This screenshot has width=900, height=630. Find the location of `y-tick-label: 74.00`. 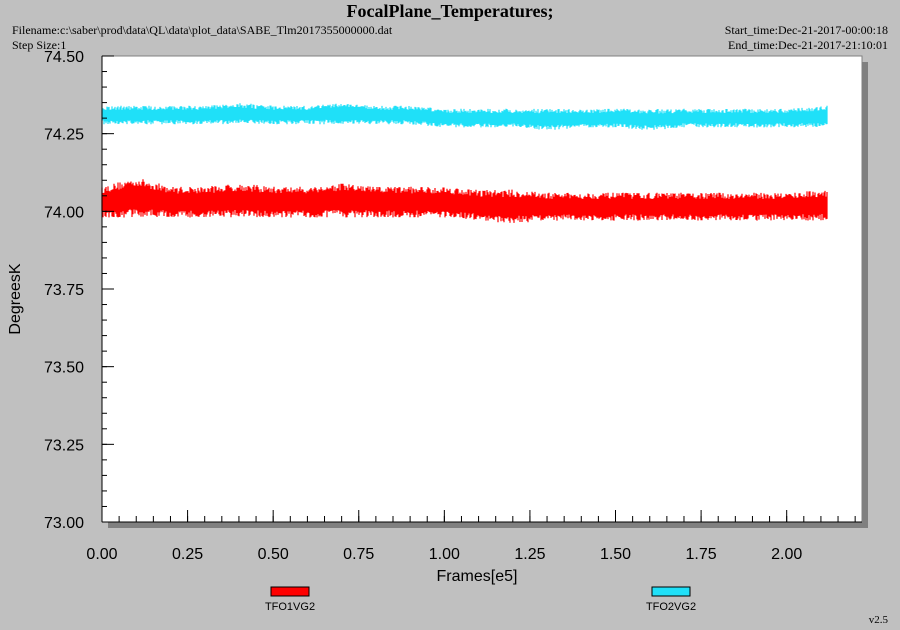

y-tick-label: 74.00 is located at coordinates (64, 212).